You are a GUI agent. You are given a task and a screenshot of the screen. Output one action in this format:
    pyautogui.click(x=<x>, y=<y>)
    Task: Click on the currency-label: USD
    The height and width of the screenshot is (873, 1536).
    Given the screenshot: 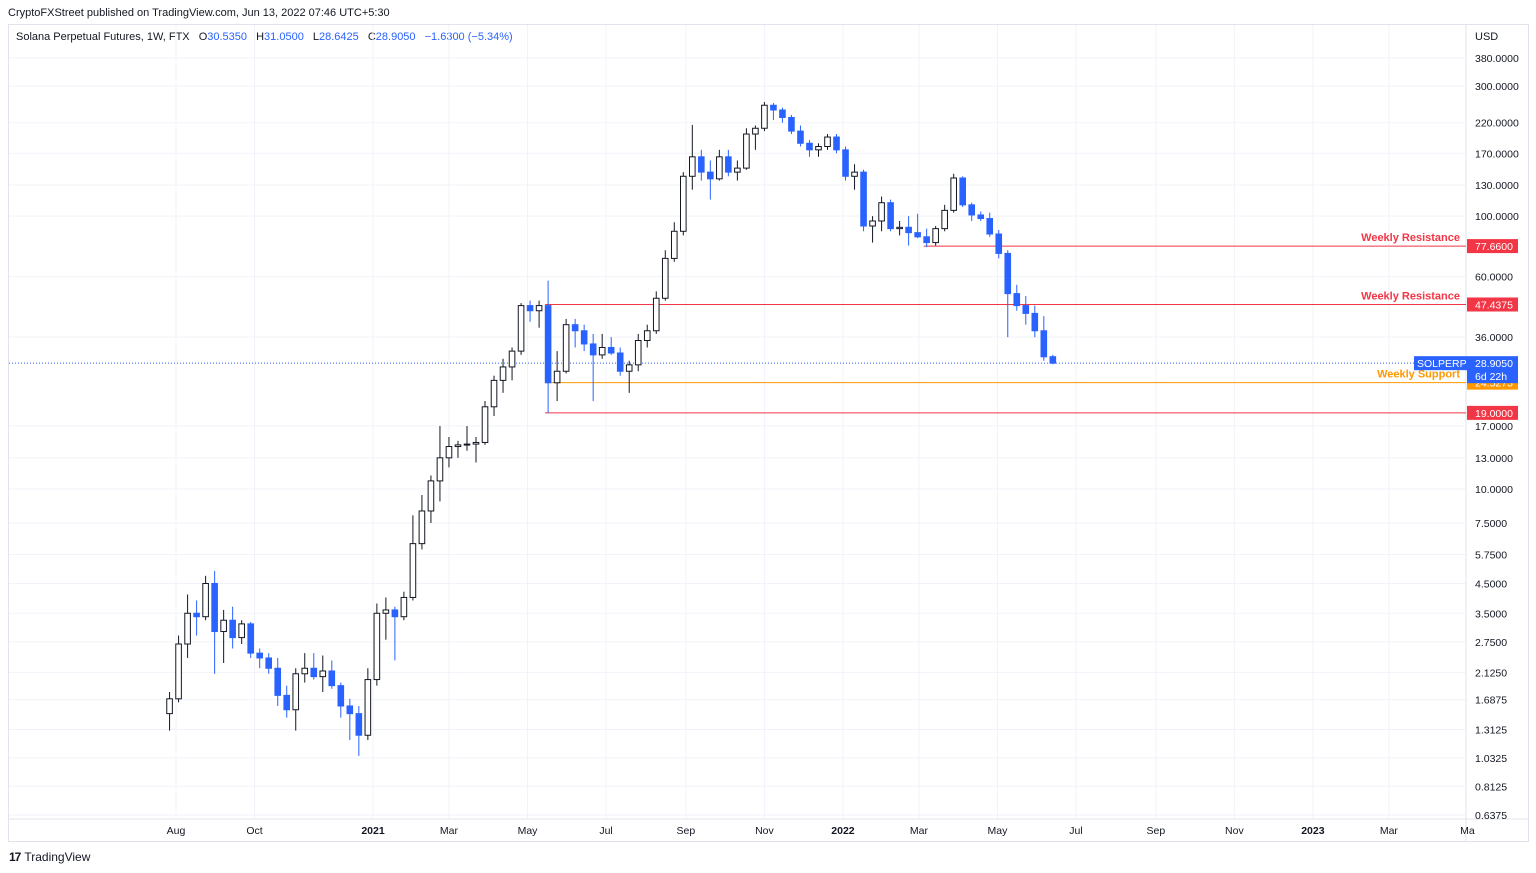 What is the action you would take?
    pyautogui.click(x=1487, y=37)
    